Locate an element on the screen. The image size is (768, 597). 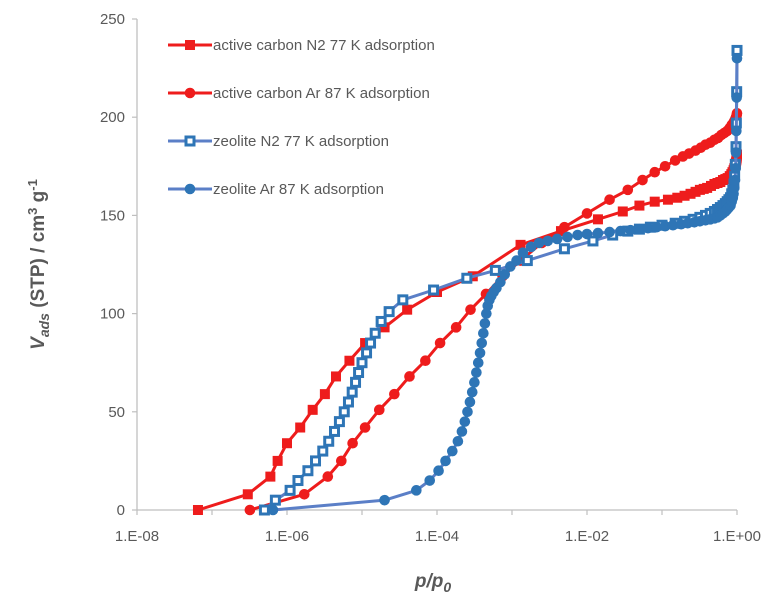
legend-label: zeolite N2 77 K adsorption is located at coordinates (301, 141).